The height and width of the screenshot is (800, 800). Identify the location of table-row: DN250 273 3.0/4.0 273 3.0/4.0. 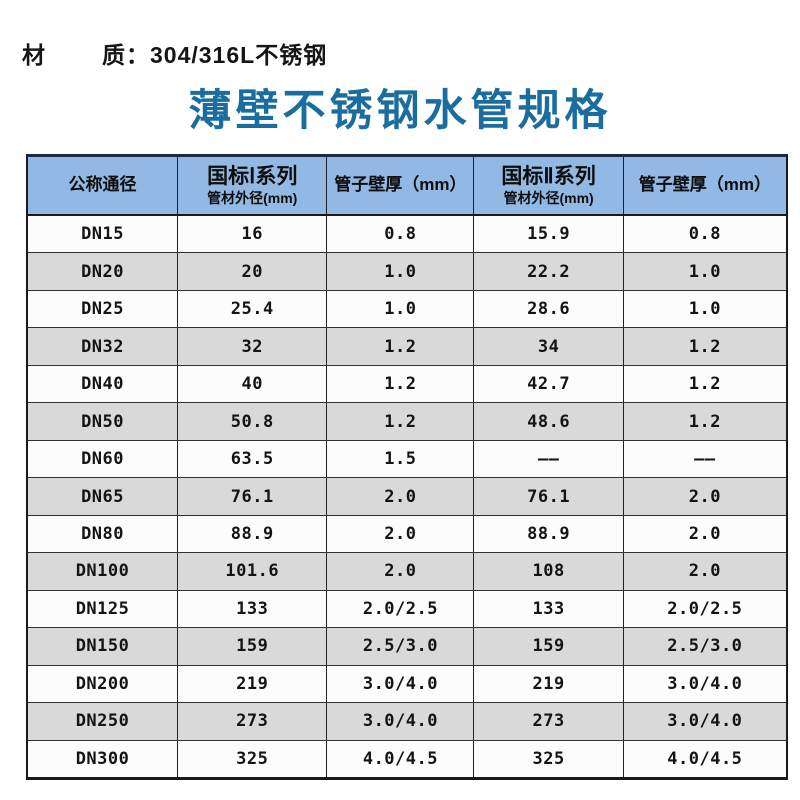
(407, 722).